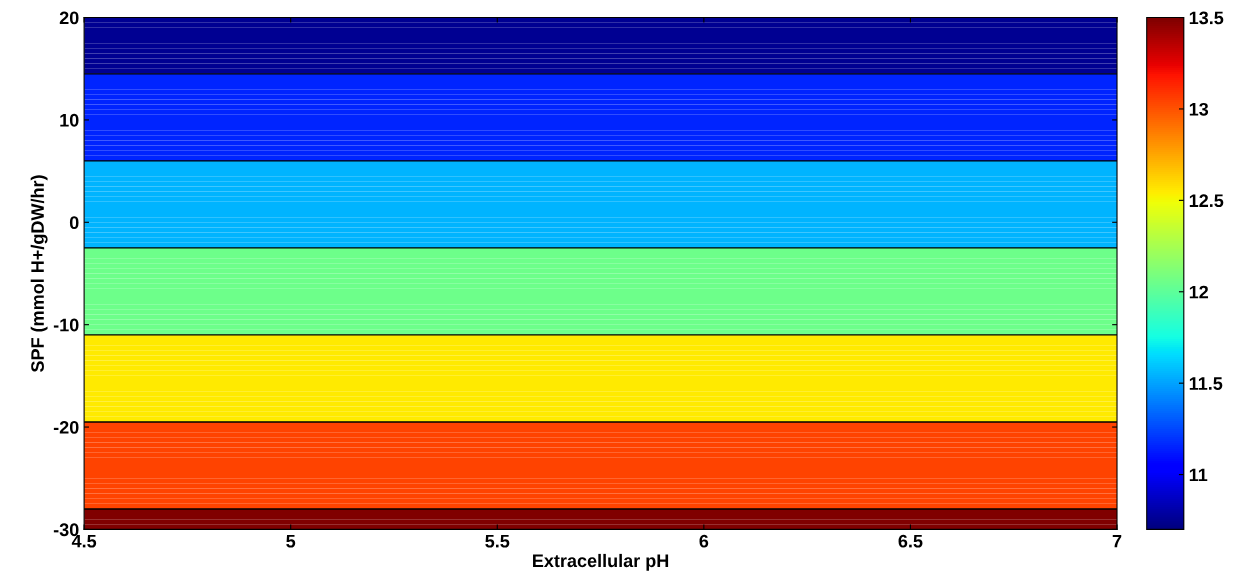 The image size is (1237, 585). Describe the element at coordinates (1199, 109) in the screenshot. I see `color-bar-label: 13` at that location.